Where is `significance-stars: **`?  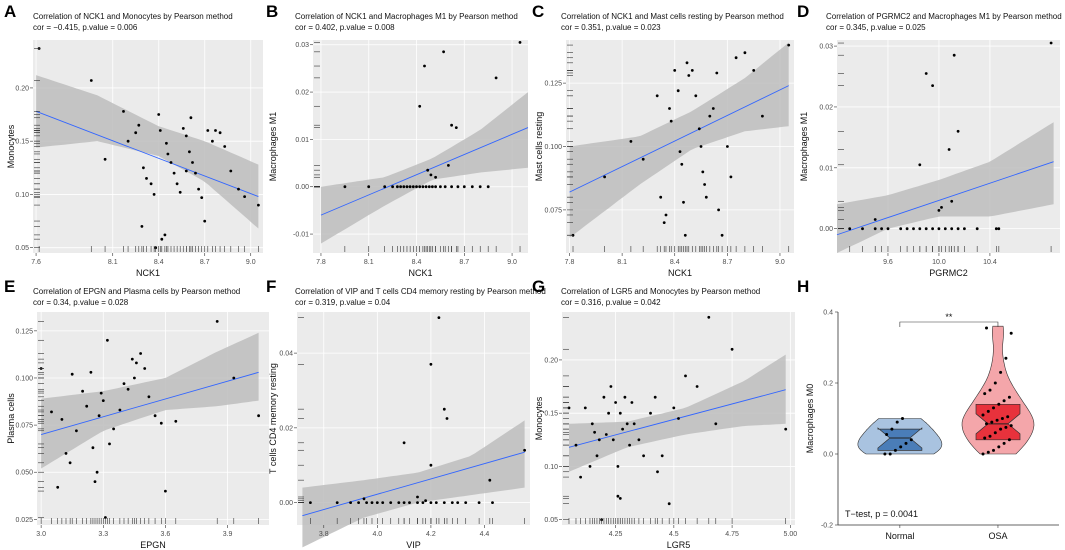 significance-stars: ** is located at coordinates (949, 317).